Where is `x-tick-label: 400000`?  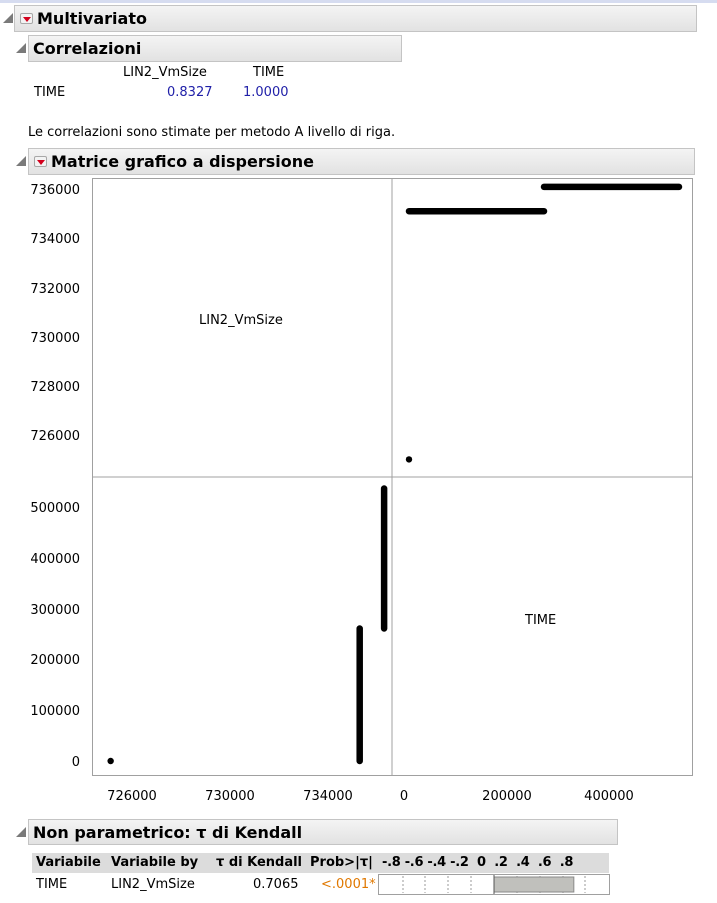 x-tick-label: 400000 is located at coordinates (609, 796).